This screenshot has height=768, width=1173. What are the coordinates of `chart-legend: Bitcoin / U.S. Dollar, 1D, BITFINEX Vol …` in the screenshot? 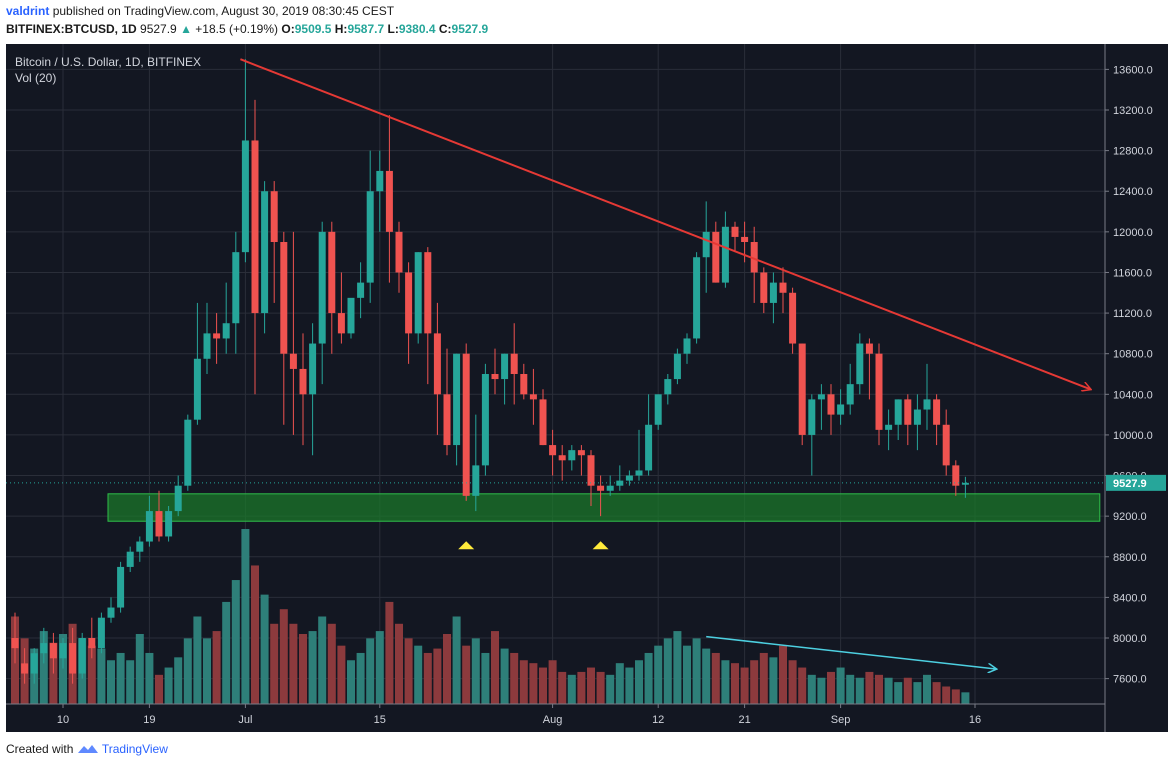 It's located at (108, 70).